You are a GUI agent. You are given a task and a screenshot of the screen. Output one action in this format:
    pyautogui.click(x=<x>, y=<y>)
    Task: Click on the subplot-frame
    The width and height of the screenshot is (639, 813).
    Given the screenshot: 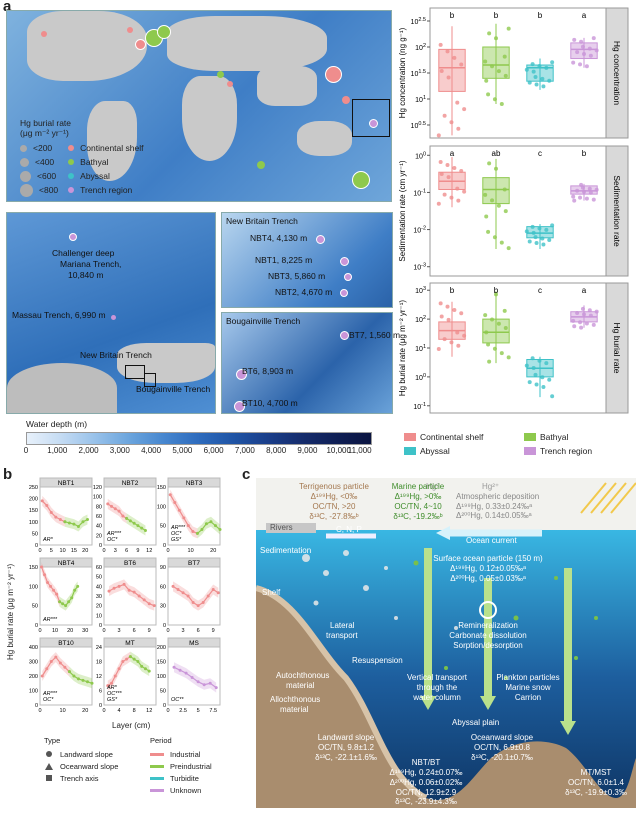 What is the action you would take?
    pyautogui.click(x=130, y=516)
    